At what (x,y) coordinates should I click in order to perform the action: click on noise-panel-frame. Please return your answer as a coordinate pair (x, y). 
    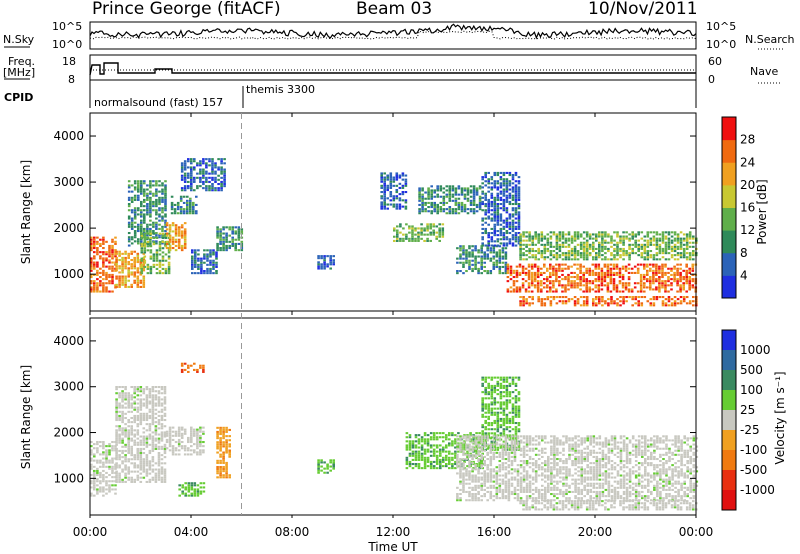
    Looking at the image, I should click on (393, 35).